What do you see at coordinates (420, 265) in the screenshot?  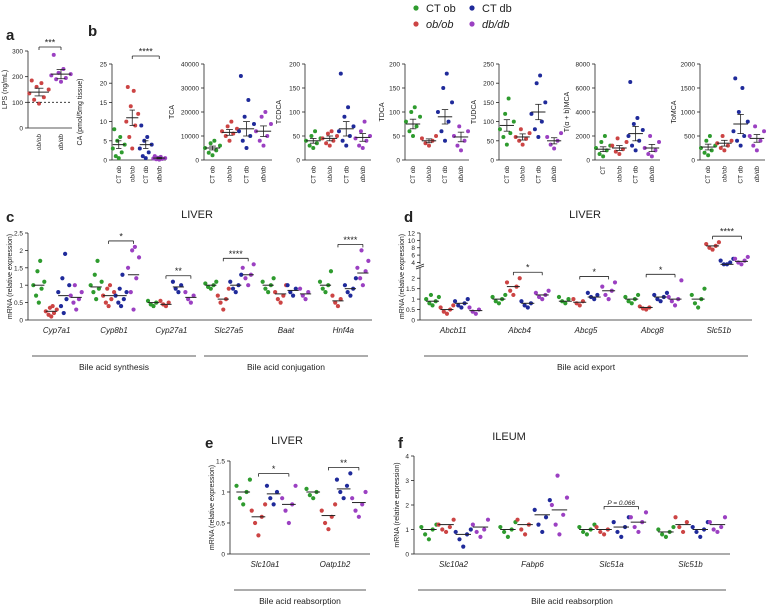 I see `axis-break-mark` at bounding box center [420, 265].